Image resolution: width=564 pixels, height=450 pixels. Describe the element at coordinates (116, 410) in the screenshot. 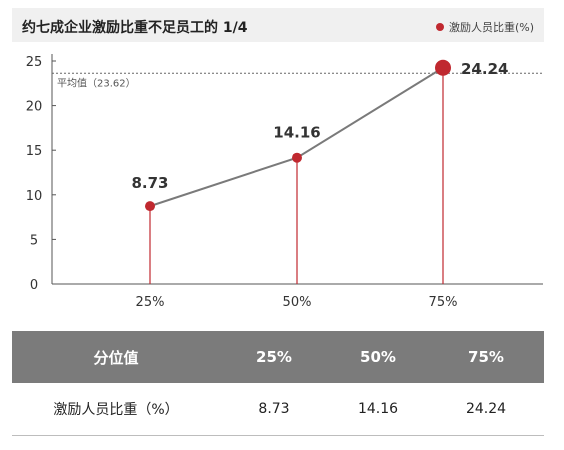

I see `row-label: 激励人员比重（%）` at that location.